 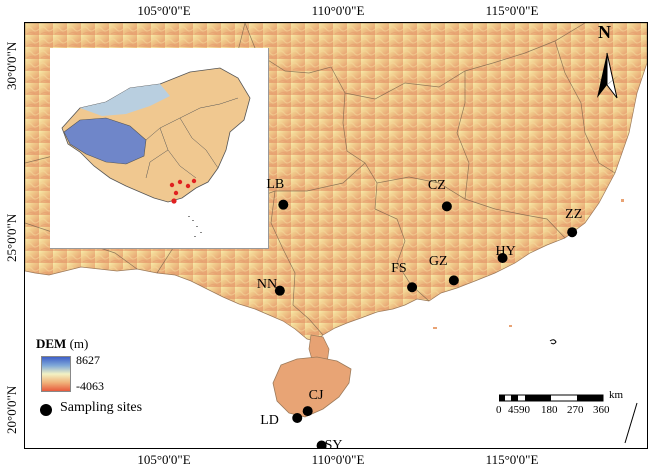 I want to click on site-label-nn: NN, so click(x=267, y=284).